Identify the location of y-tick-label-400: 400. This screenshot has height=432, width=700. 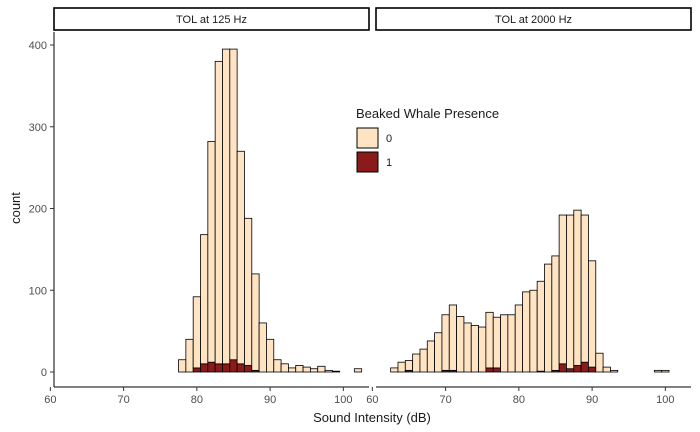
(38, 46).